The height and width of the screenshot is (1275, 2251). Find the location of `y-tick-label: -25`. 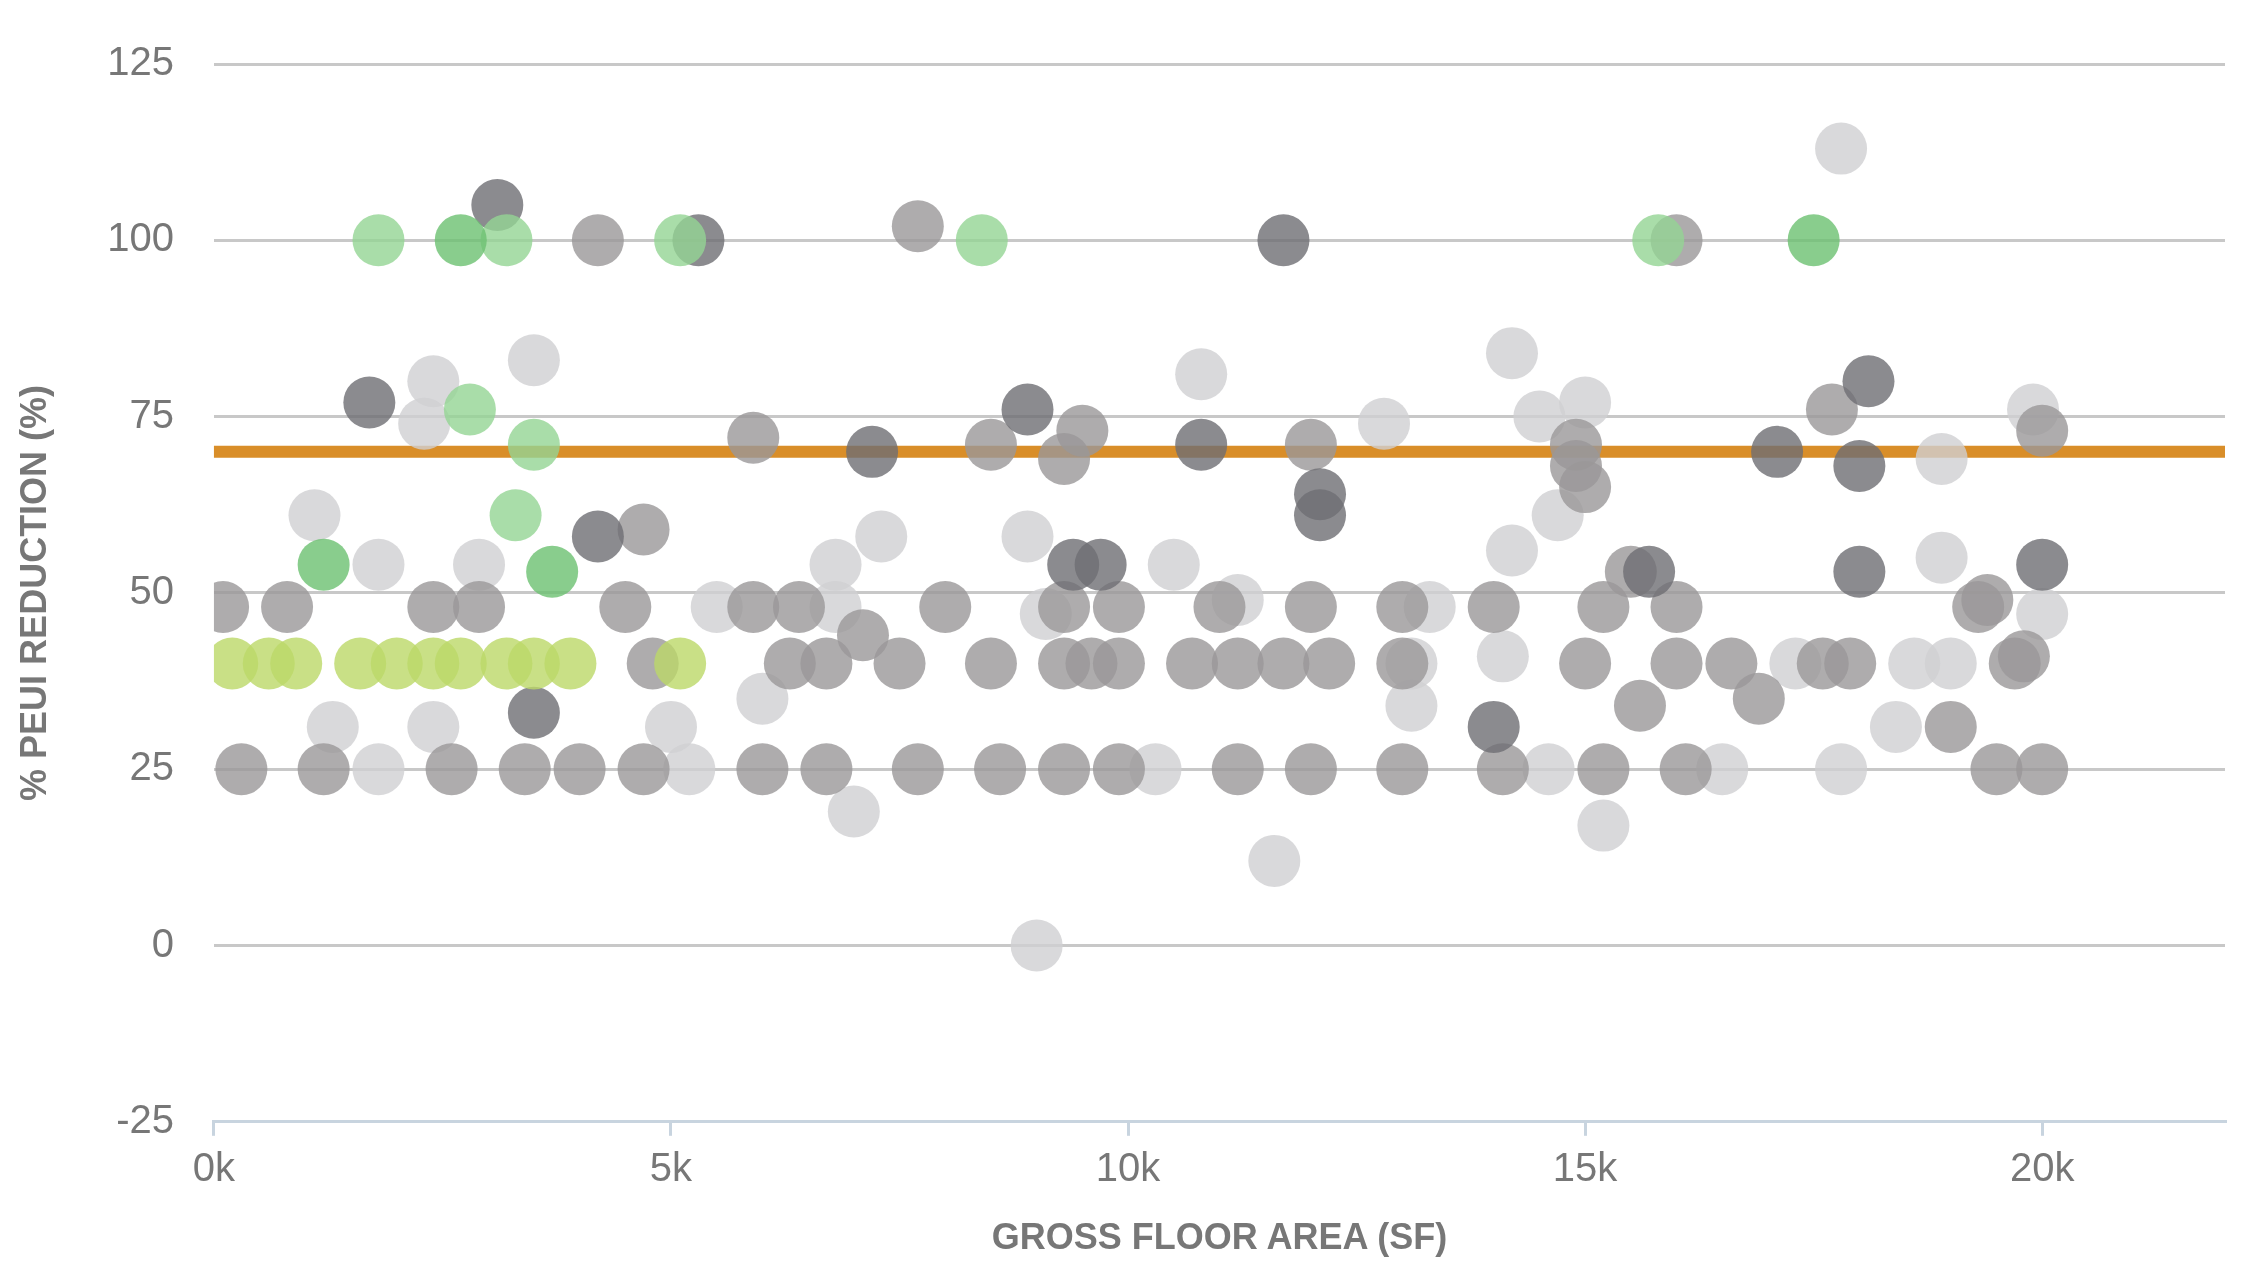

y-tick-label: -25 is located at coordinates (145, 1118).